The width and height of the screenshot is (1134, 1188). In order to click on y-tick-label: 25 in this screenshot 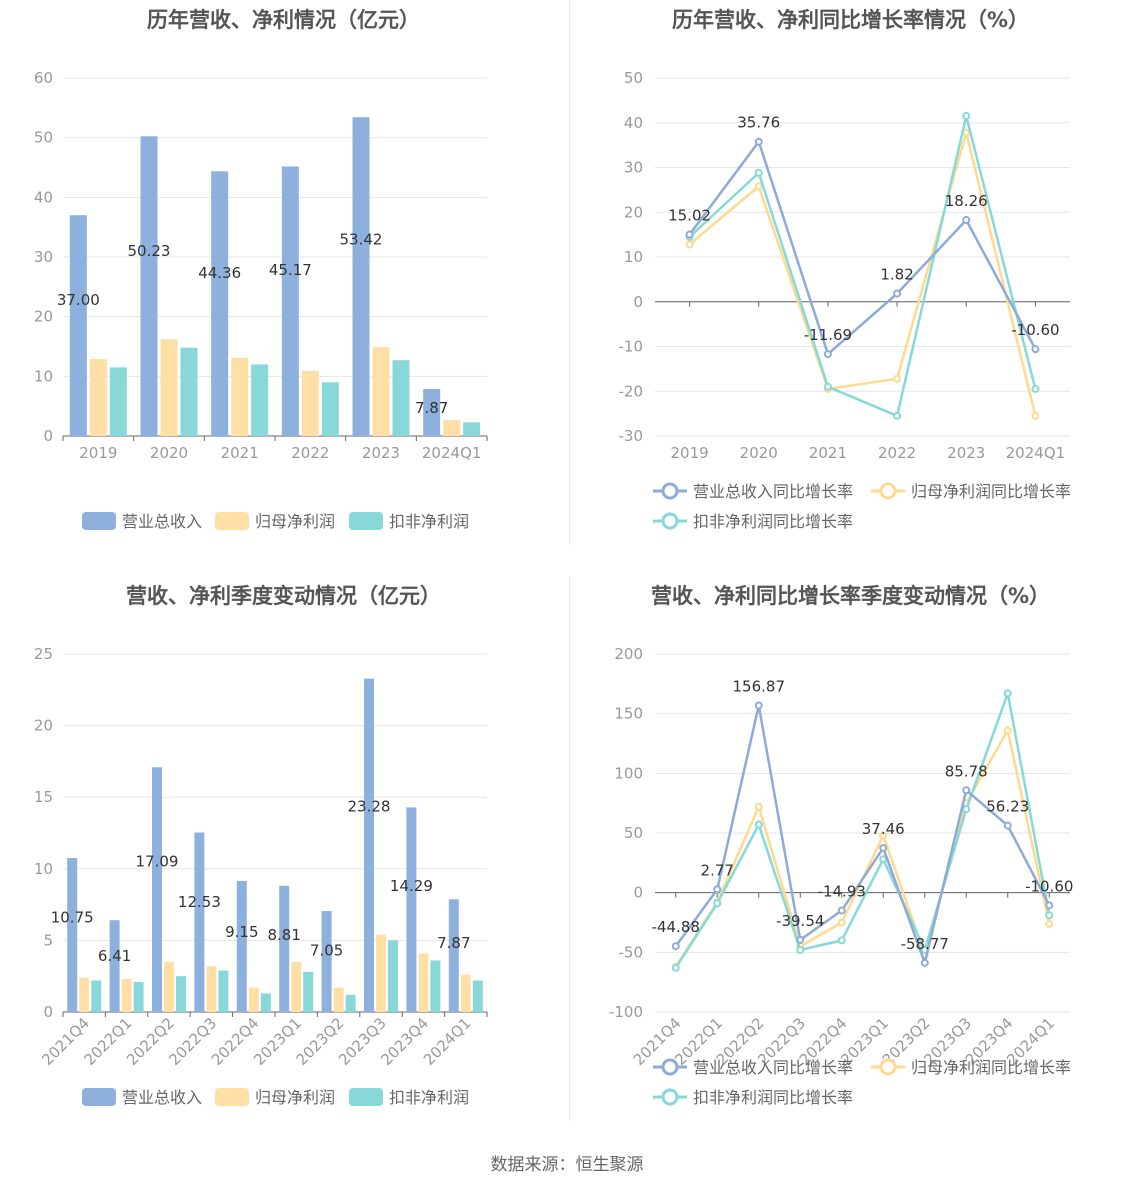, I will do `click(43, 654)`.